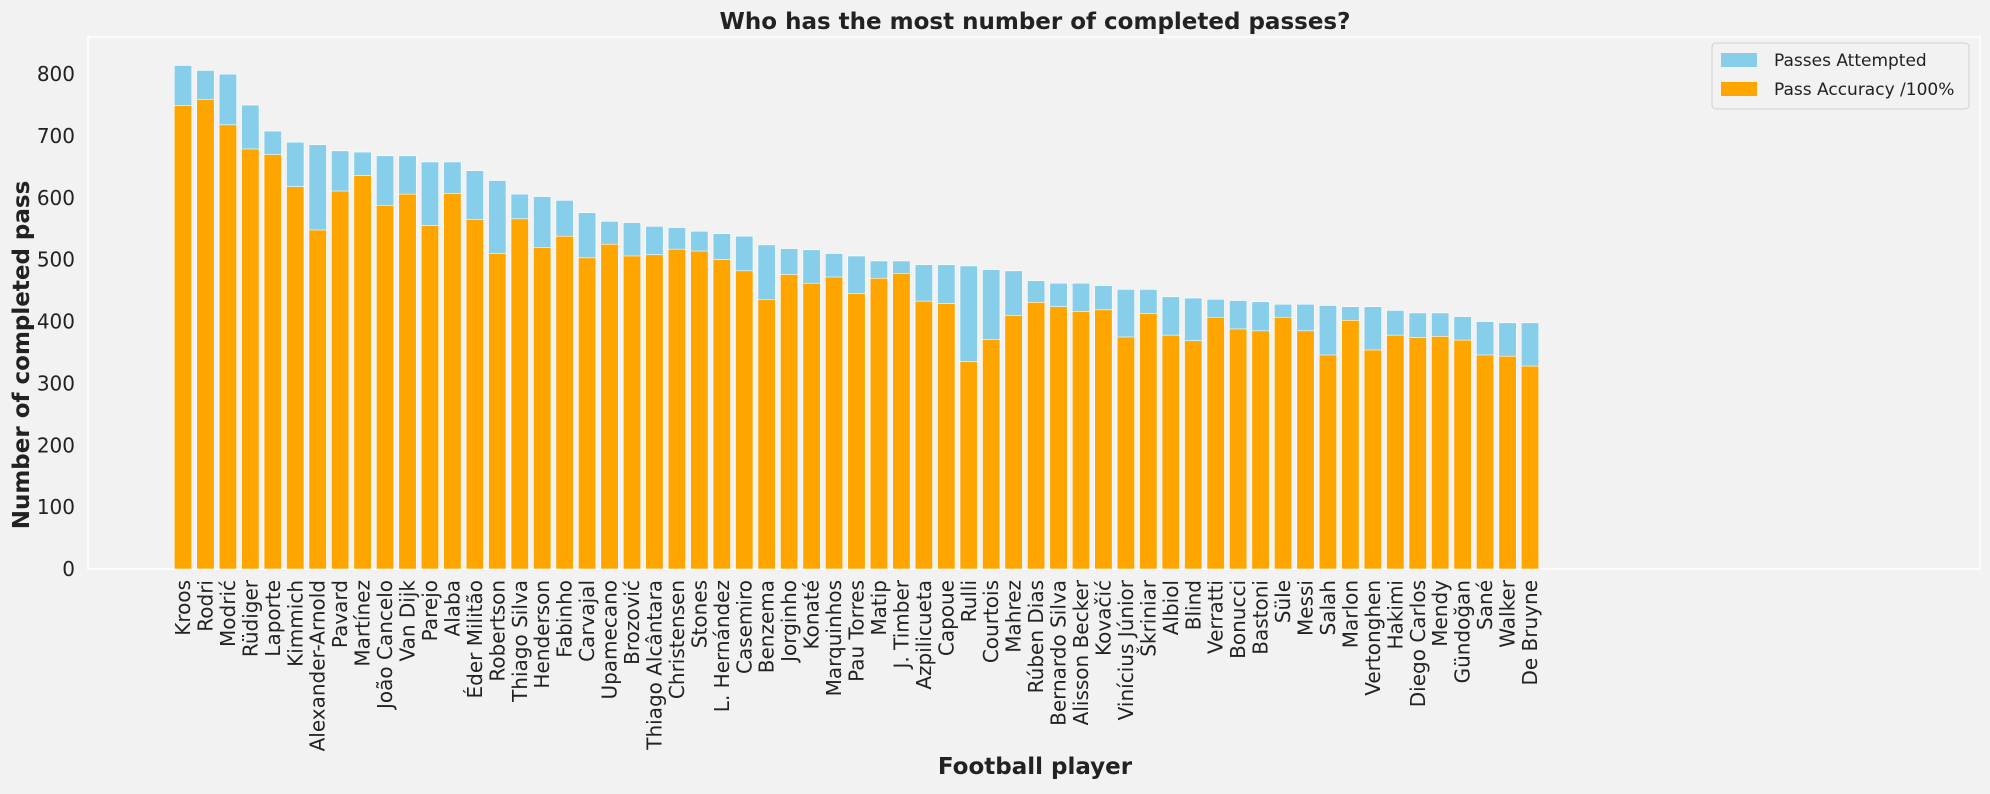  Describe the element at coordinates (789, 622) in the screenshot. I see `x-tick-label: Jorginho` at that location.